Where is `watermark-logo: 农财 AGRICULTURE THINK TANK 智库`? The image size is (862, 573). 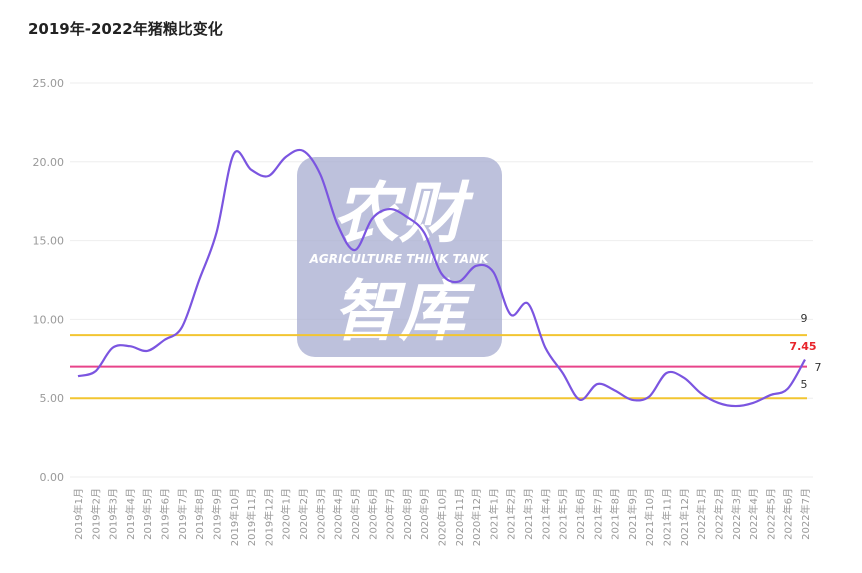
watermark-logo: 农财 AGRICULTURE THINK TANK 智库 is located at coordinates (399, 257).